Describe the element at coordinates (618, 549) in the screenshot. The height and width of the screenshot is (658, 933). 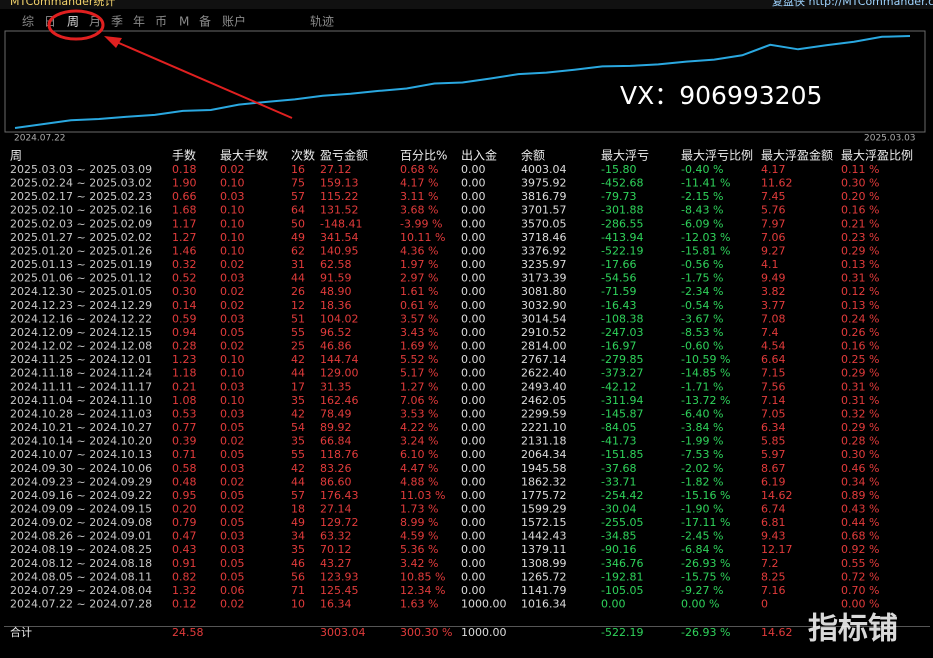
I see `cell: -90.16` at that location.